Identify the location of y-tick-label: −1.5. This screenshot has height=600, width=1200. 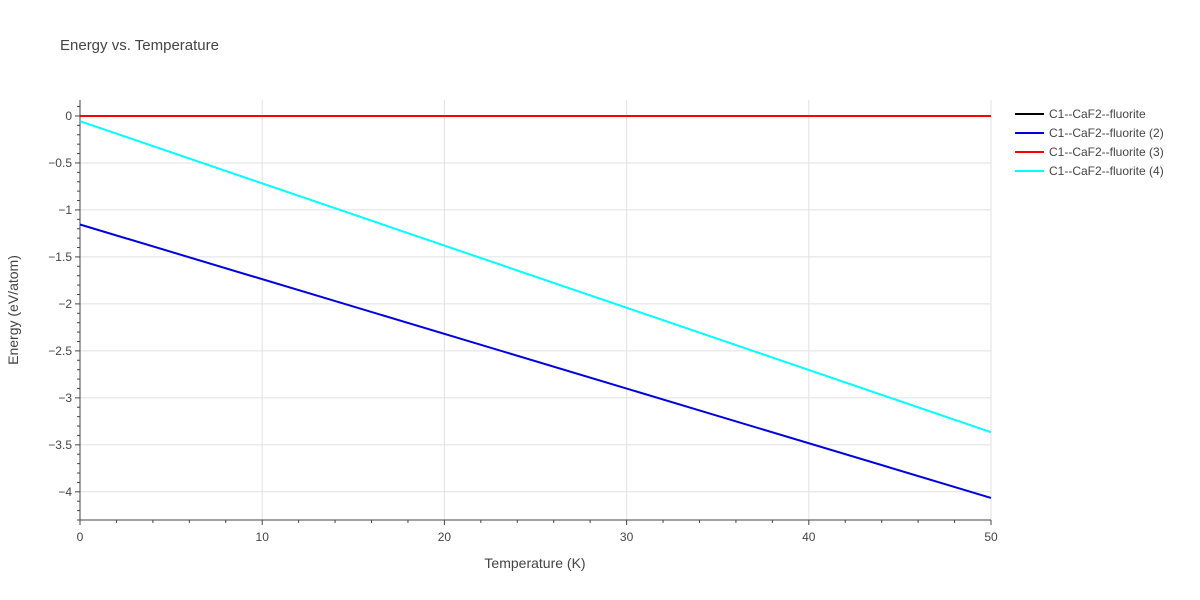
(60, 257).